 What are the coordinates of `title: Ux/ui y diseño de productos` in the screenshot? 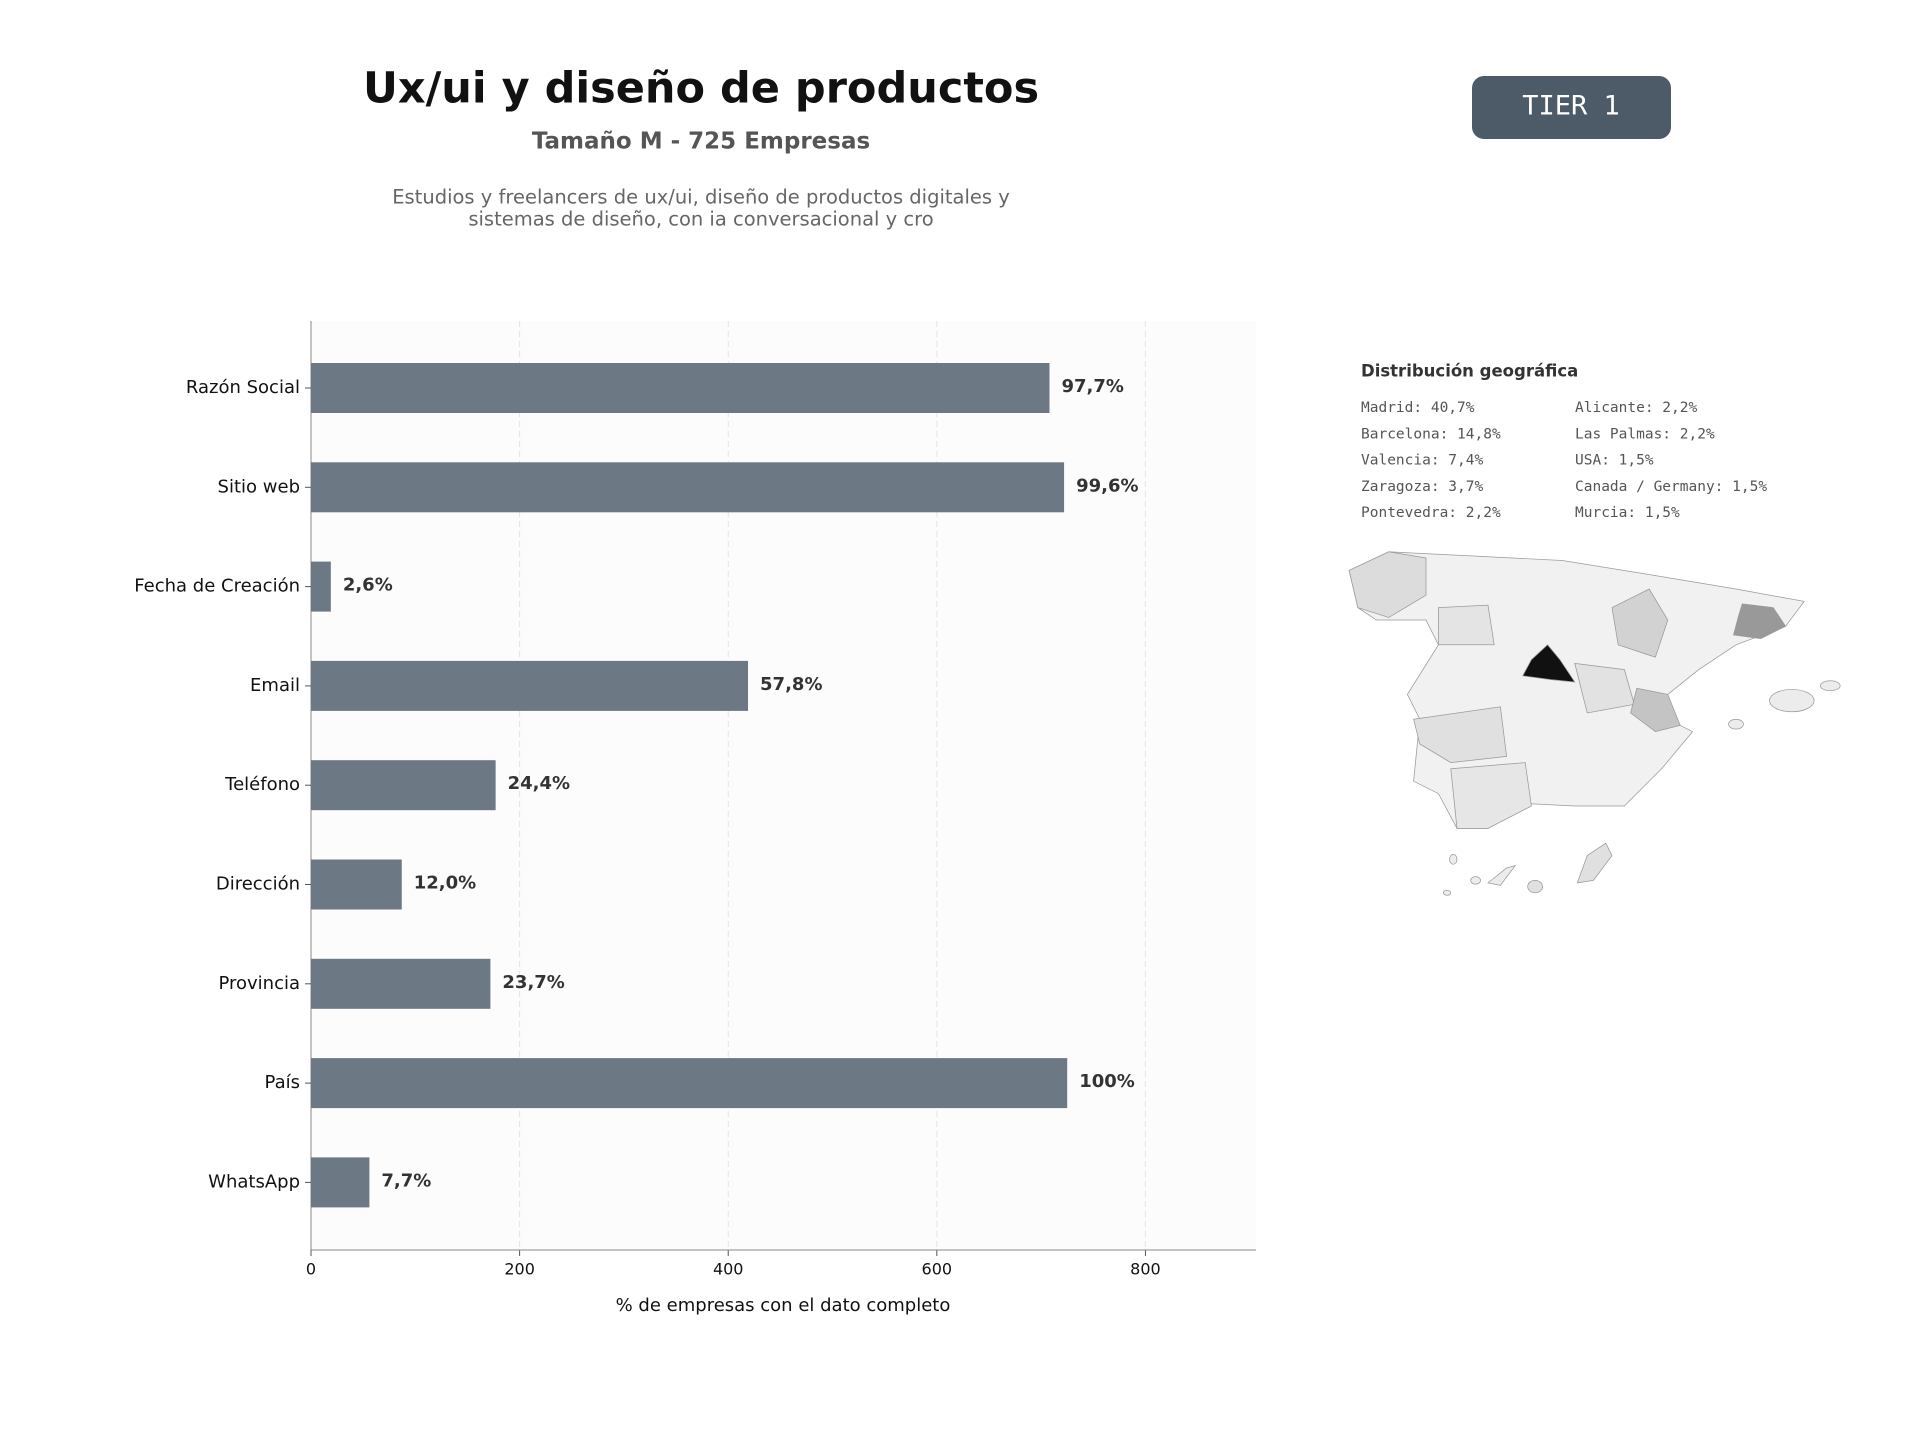 It's located at (701, 89).